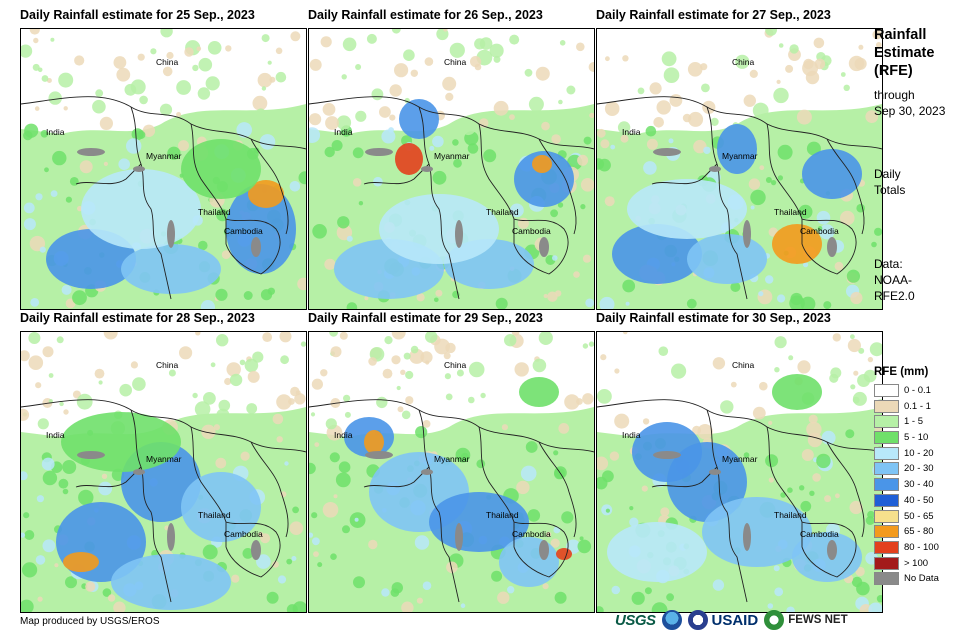 The image size is (967, 639). Describe the element at coordinates (735, 620) in the screenshot. I see `usaid-logo: USAID` at that location.